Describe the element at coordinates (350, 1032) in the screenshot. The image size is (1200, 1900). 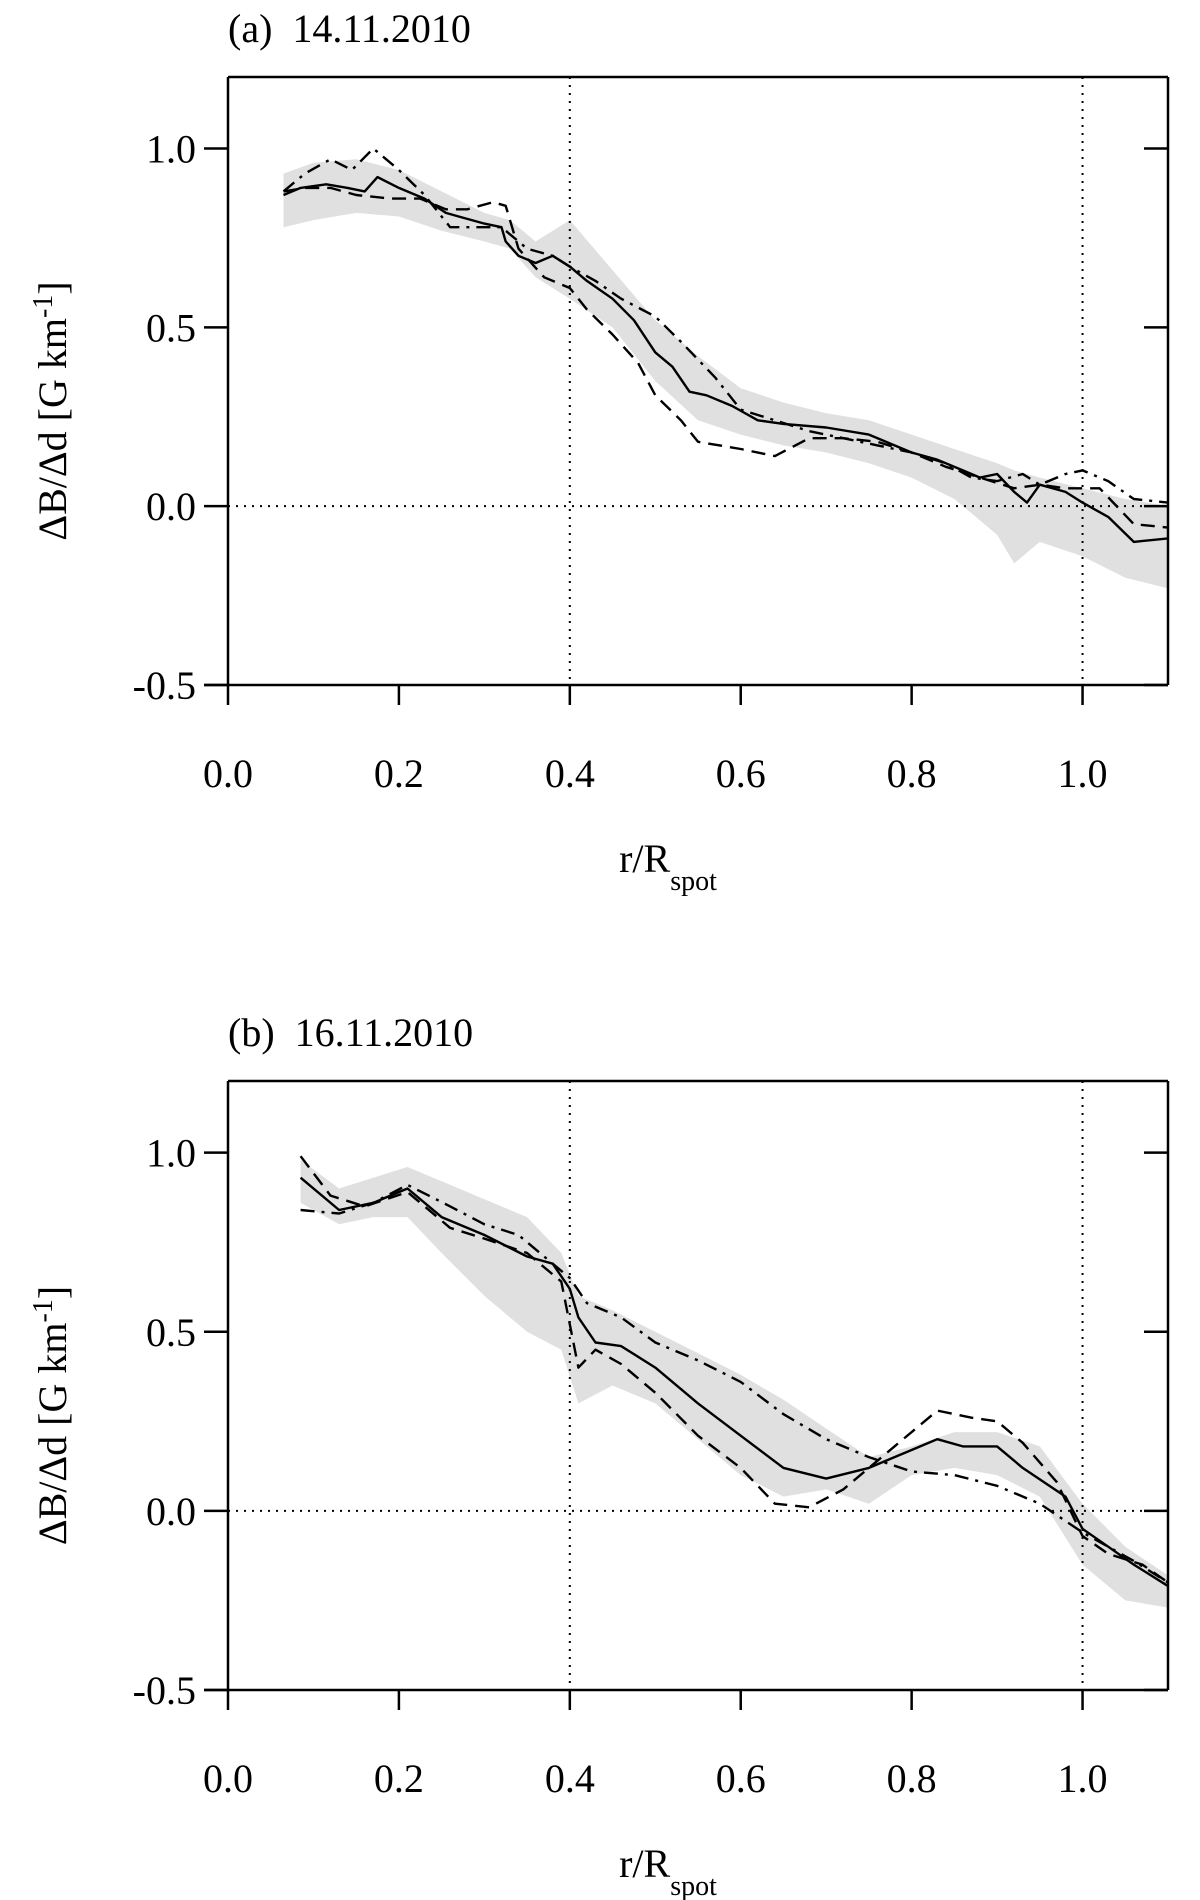
I see `panel-title: (b) 16.11.2010` at that location.